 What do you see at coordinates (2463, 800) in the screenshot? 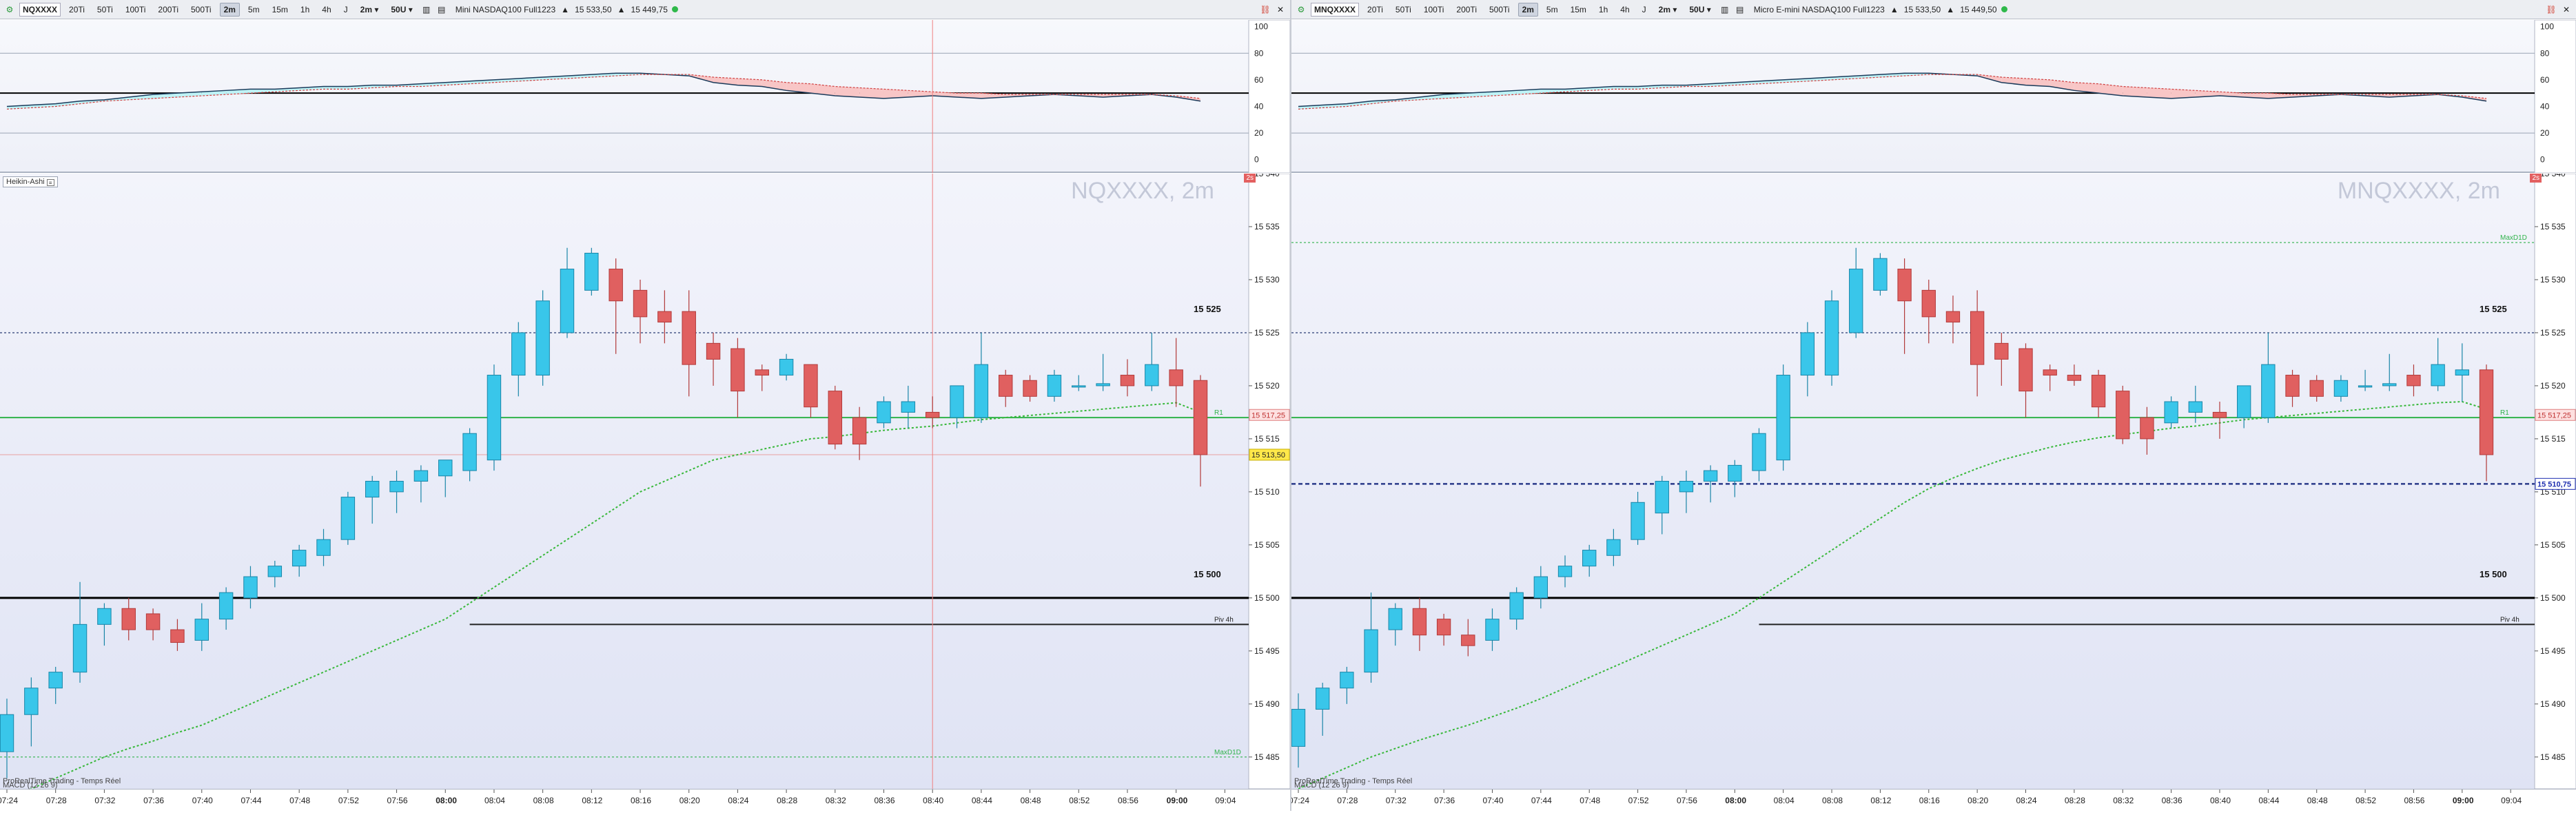
I see `time-tick-label: 09:00` at bounding box center [2463, 800].